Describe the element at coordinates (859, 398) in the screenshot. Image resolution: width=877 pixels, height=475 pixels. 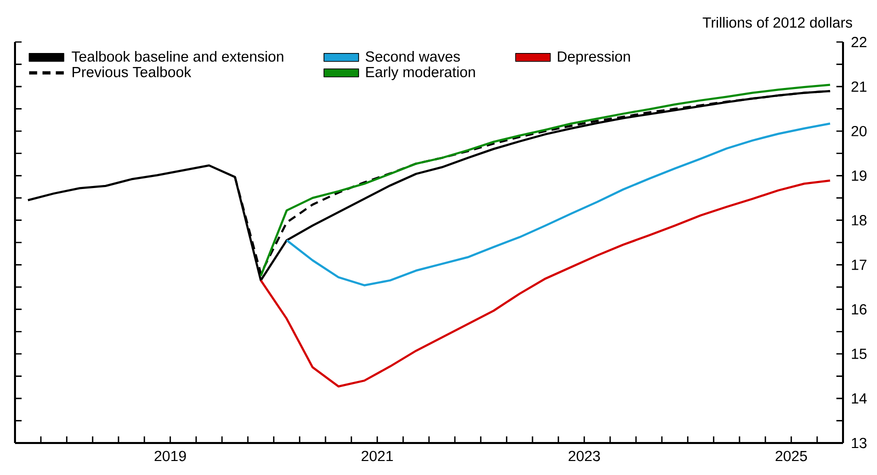
I see `y-tick-label: 14` at that location.